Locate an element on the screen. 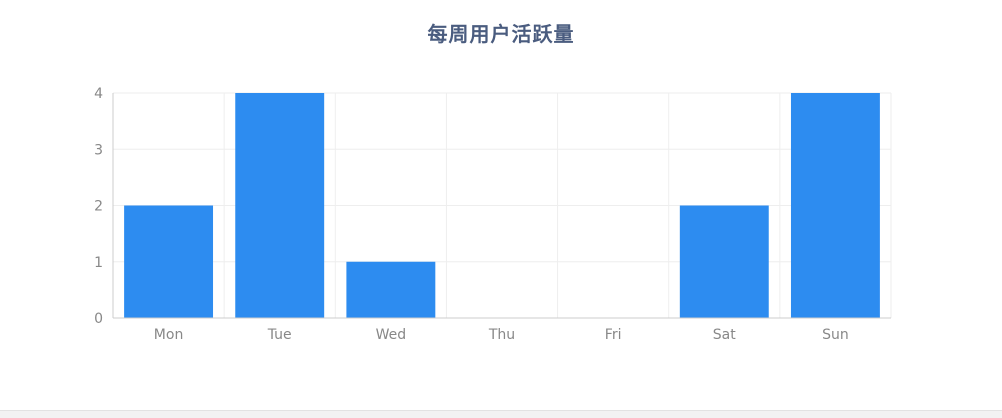 This screenshot has width=1002, height=418. x-tick-label: Mon is located at coordinates (169, 335).